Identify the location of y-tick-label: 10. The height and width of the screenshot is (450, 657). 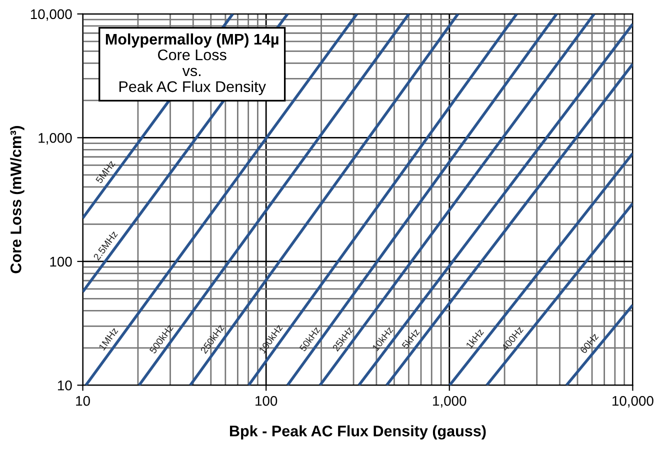
(65, 385).